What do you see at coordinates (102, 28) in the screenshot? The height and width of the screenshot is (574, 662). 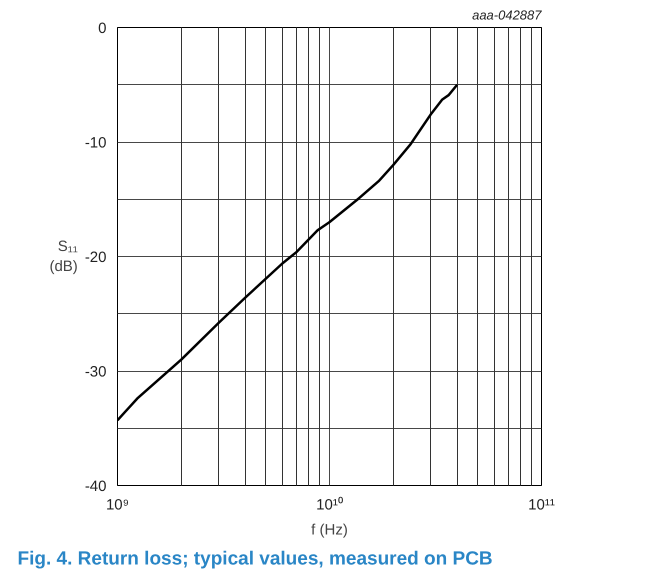 I see `y-tick-label: 0` at bounding box center [102, 28].